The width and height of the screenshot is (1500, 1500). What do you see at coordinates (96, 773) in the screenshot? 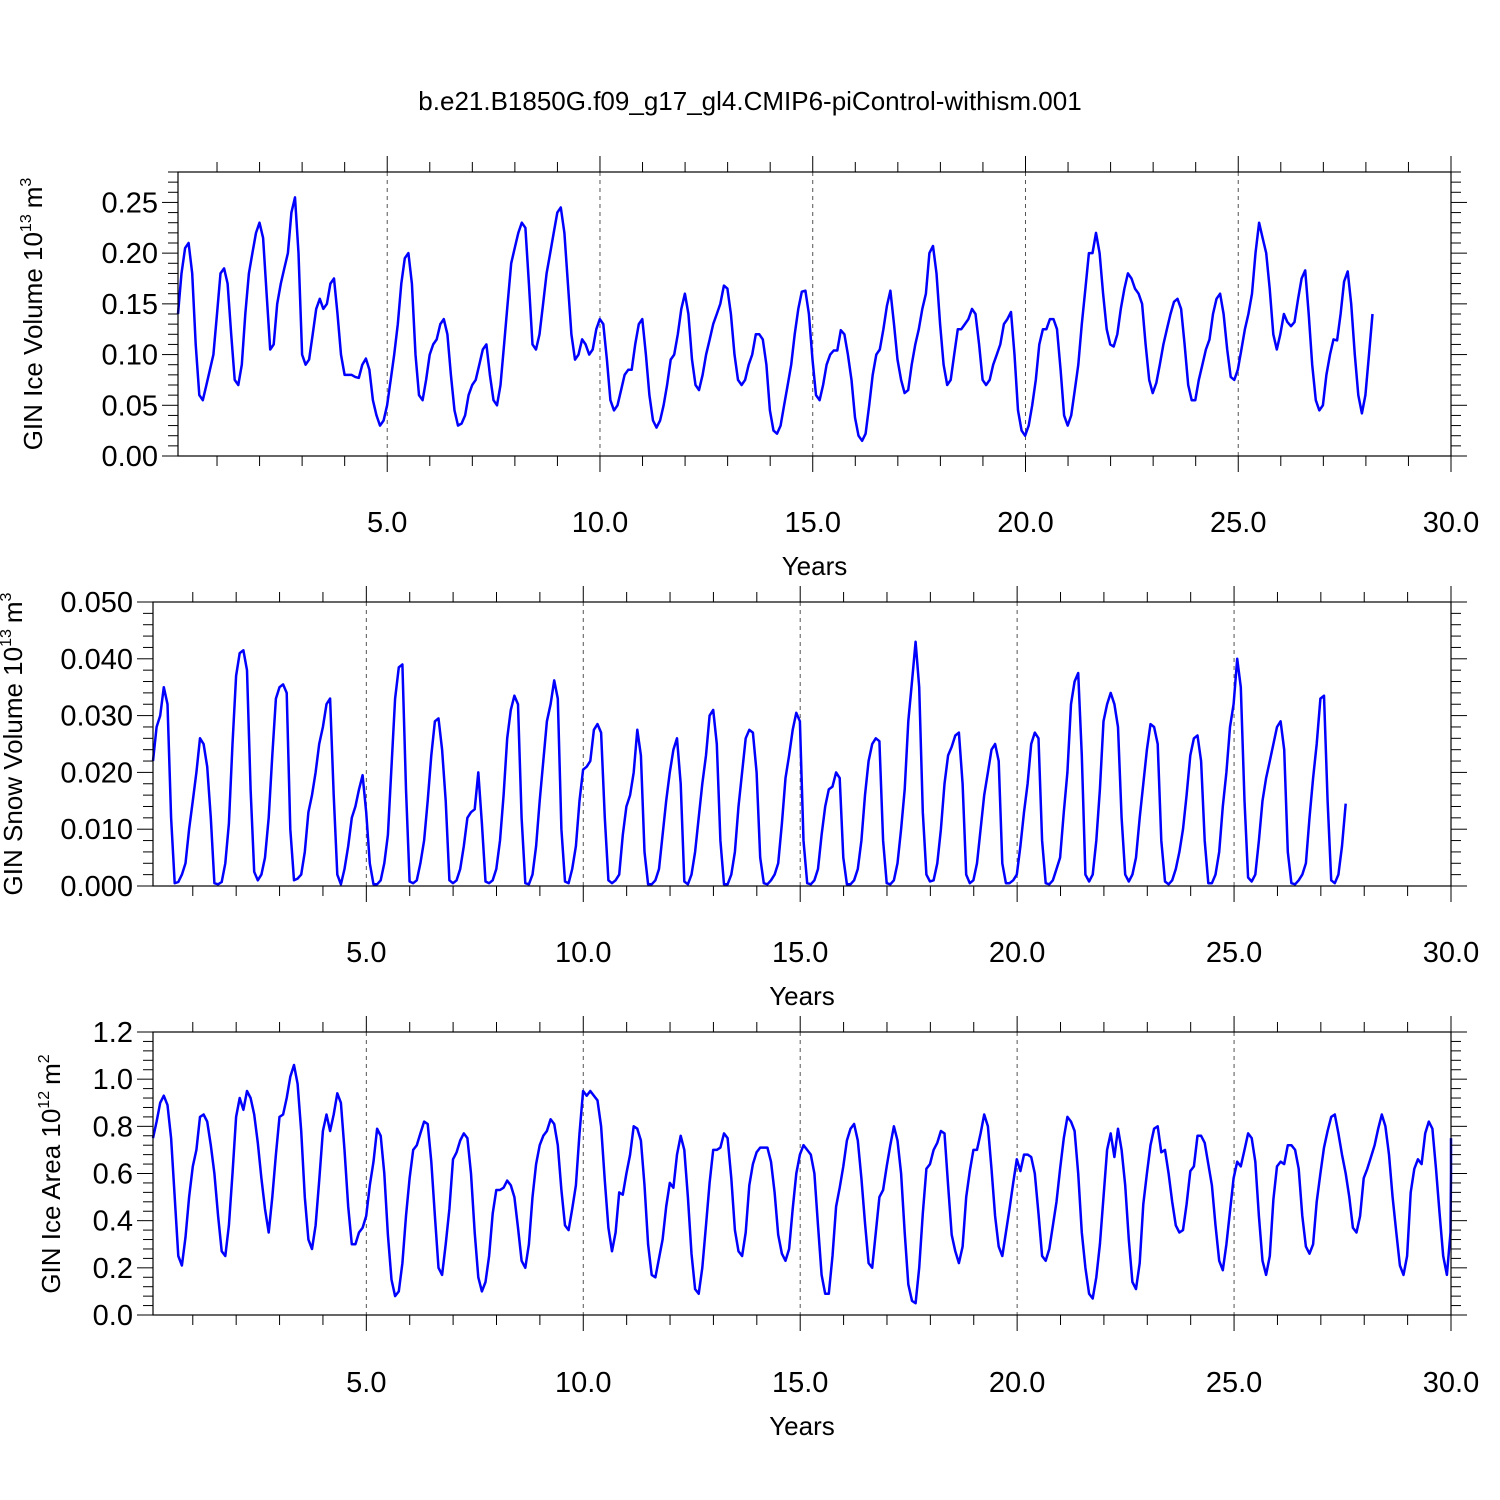
I see `y-tick-label: 0.020` at bounding box center [96, 773].